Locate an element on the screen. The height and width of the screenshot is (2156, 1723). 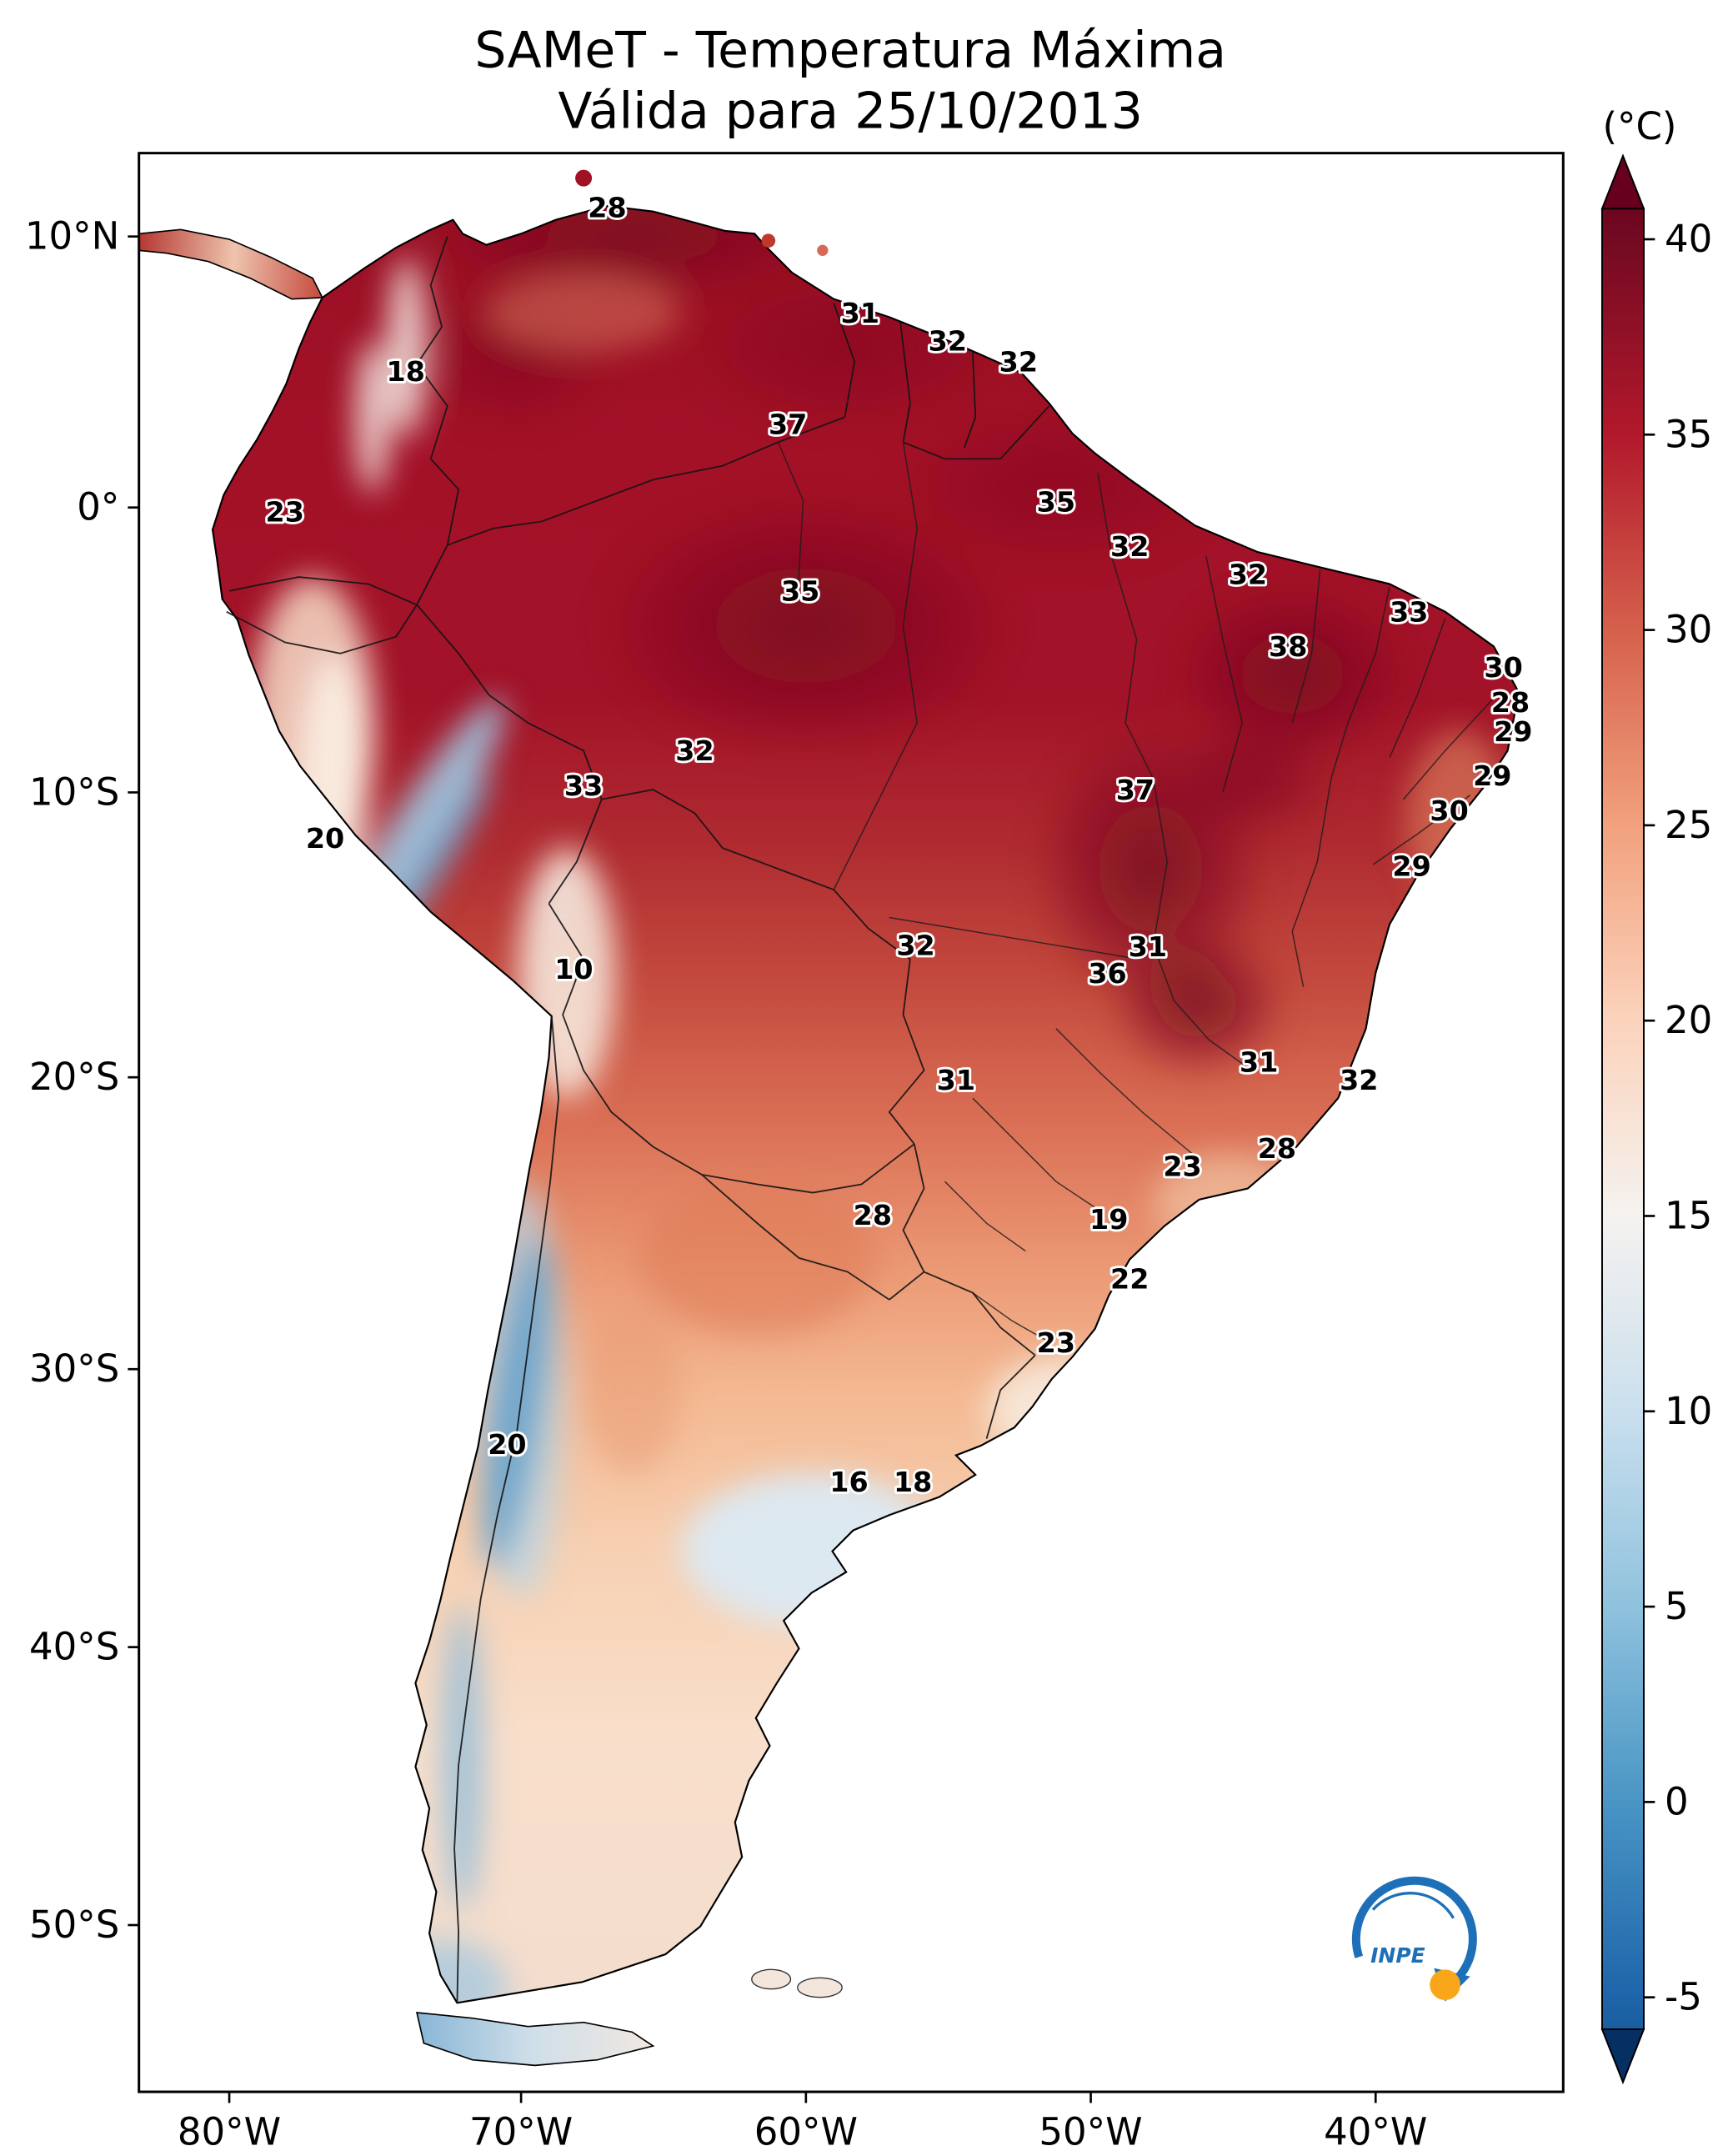
colorbar-tick-label: 10 is located at coordinates (1688, 1411).